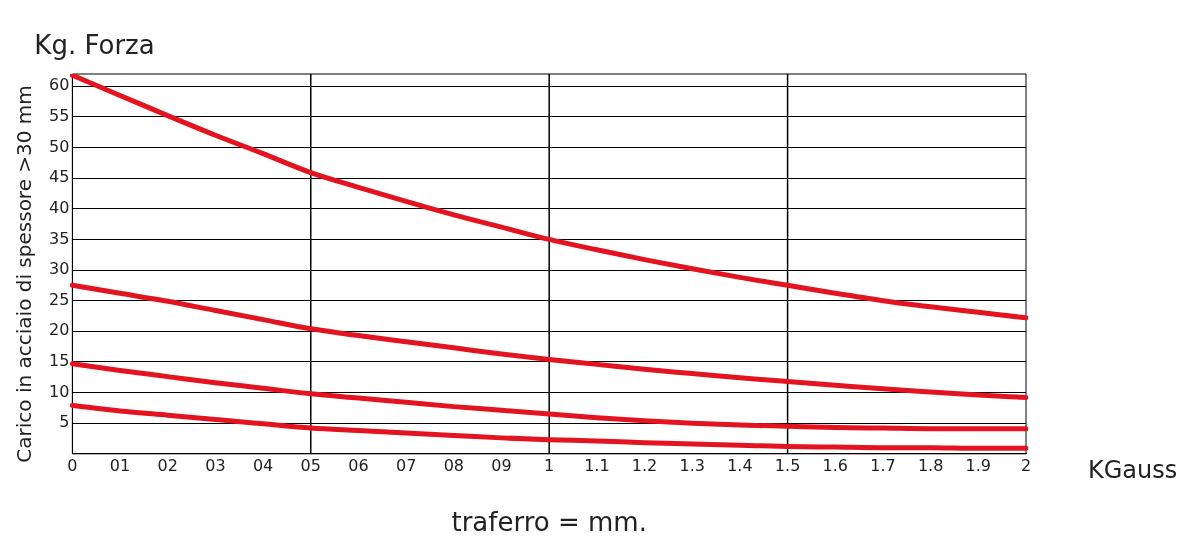 The height and width of the screenshot is (547, 1184). What do you see at coordinates (59, 299) in the screenshot?
I see `y-tick-label: 25` at bounding box center [59, 299].